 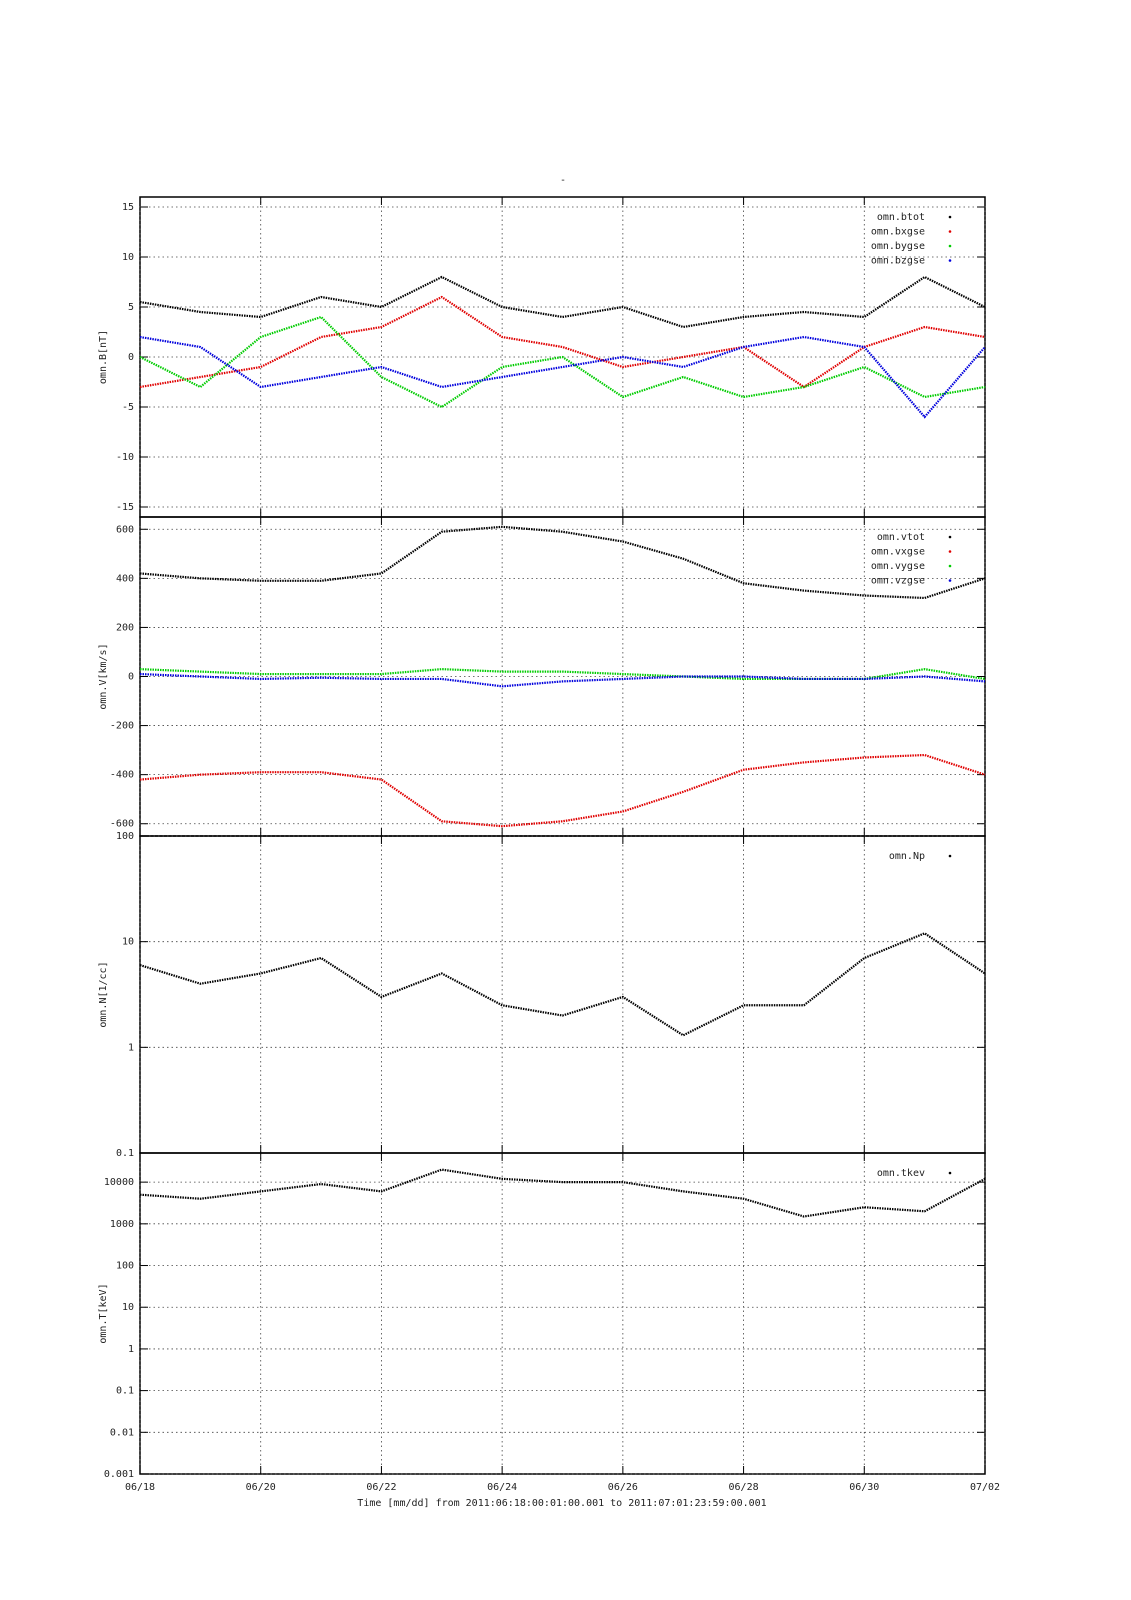 What do you see at coordinates (623, 1487) in the screenshot?
I see `x-tick-label: 06/26` at bounding box center [623, 1487].